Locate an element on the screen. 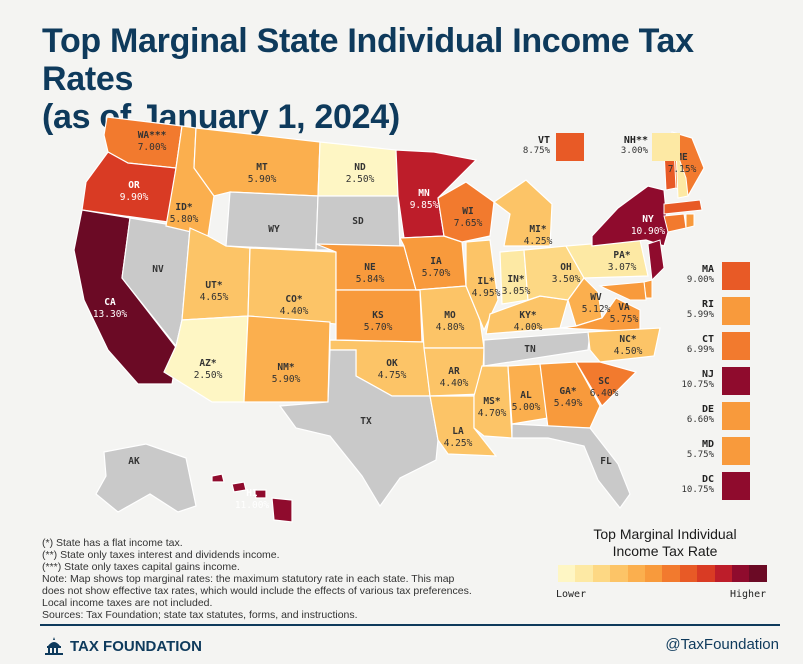  title-line-2: (as of January 1, 2024) is located at coordinates (221, 117).